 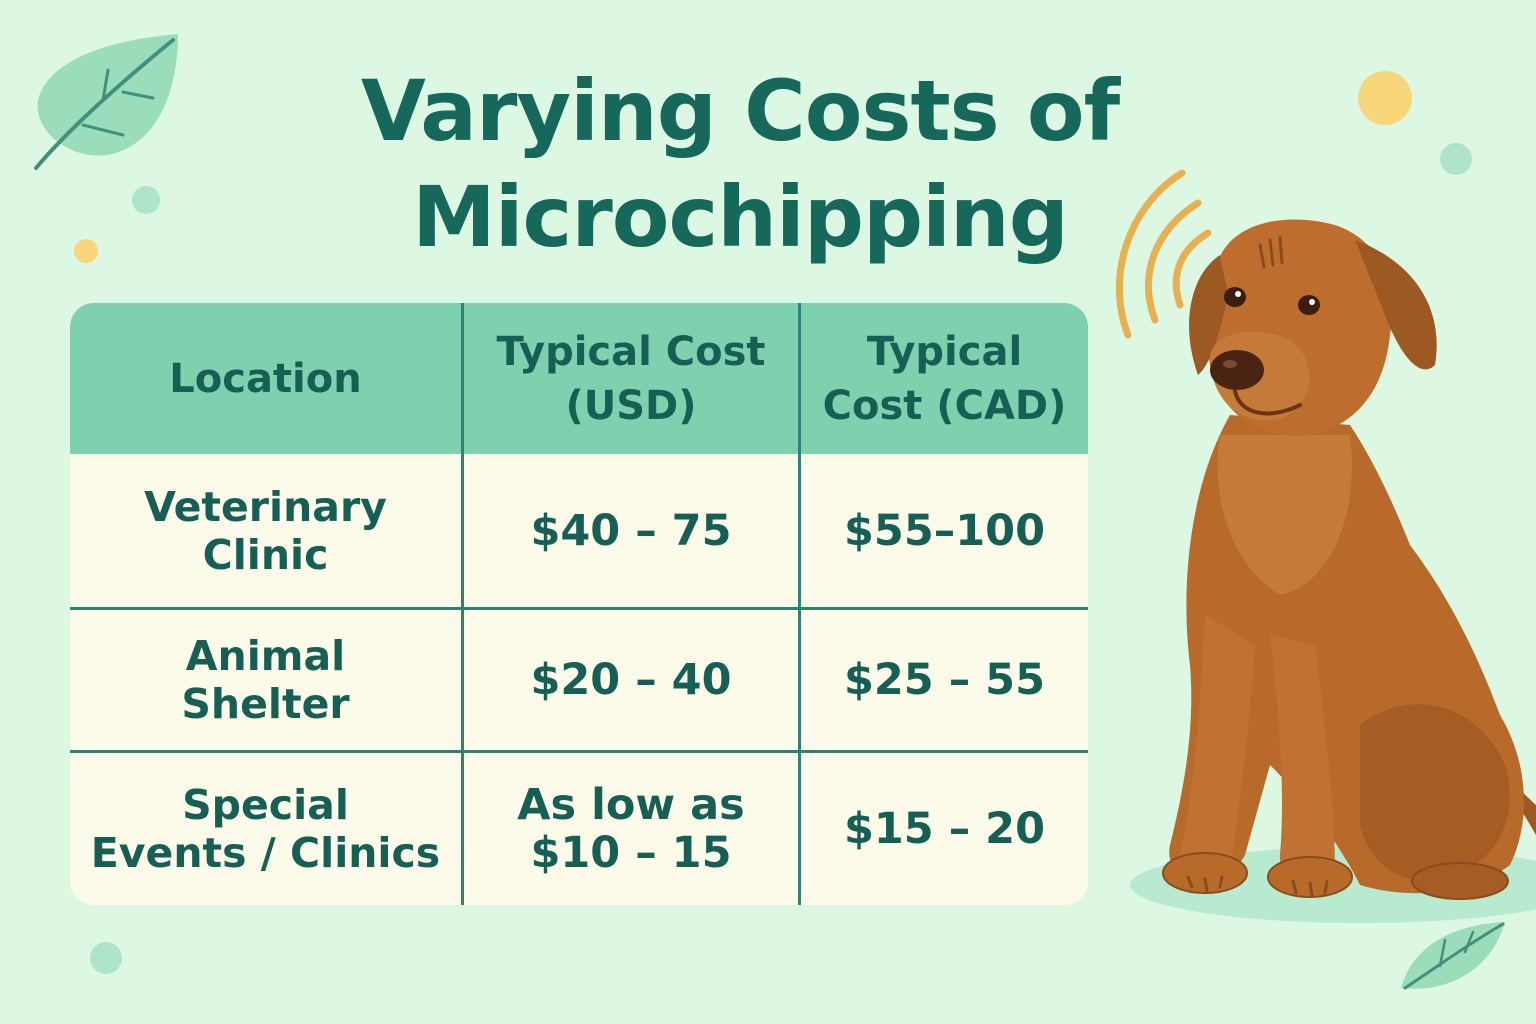 What do you see at coordinates (631, 805) in the screenshot?
I see `usd-value-line-1: As low as` at bounding box center [631, 805].